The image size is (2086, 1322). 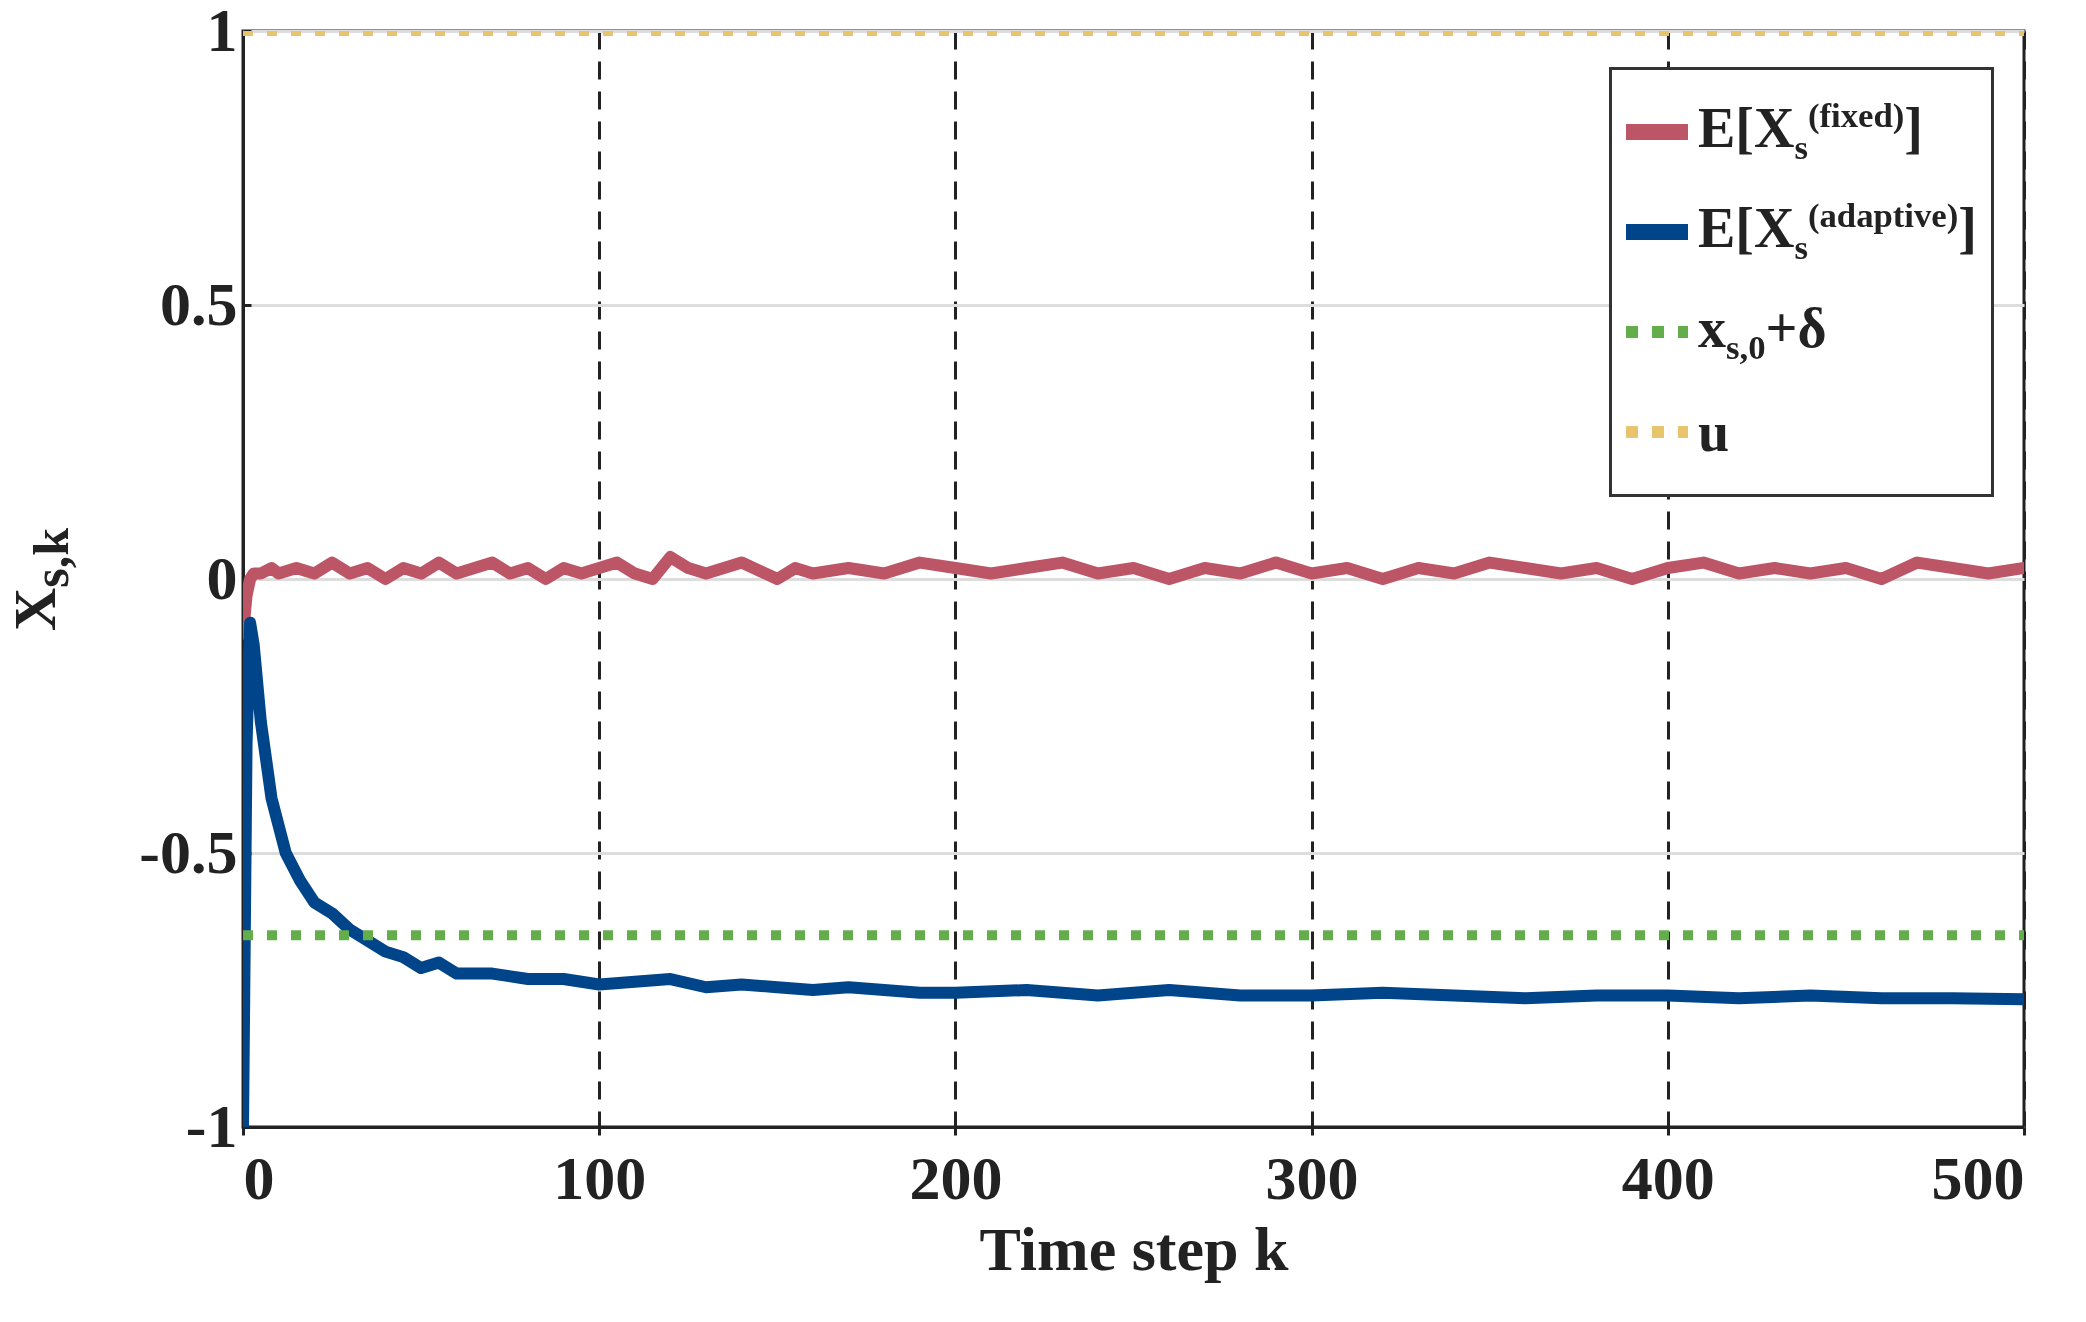 I want to click on y-tick-label: -1, so click(x=211, y=1125).